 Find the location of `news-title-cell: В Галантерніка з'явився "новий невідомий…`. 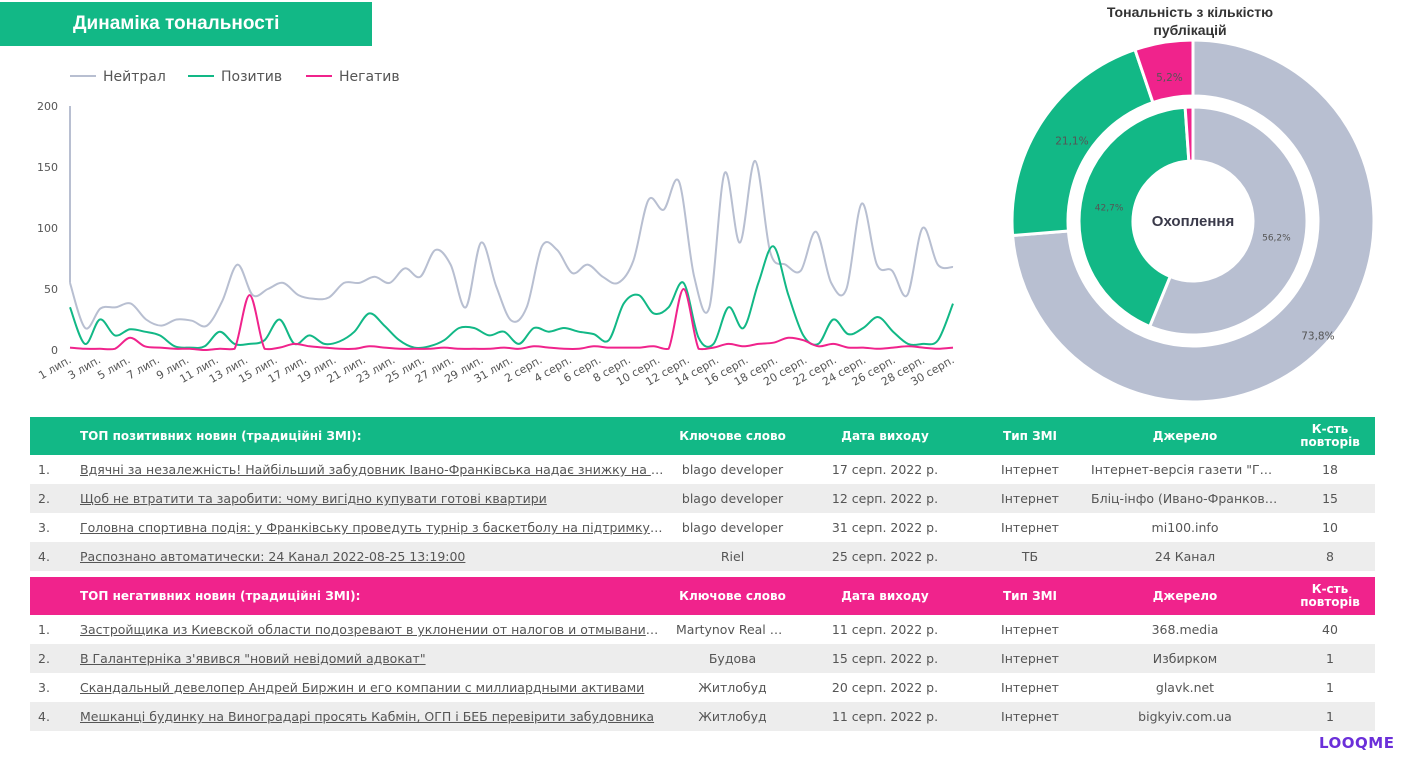

news-title-cell: В Галантерніка з'явився "новий невідомий… is located at coordinates (375, 658).